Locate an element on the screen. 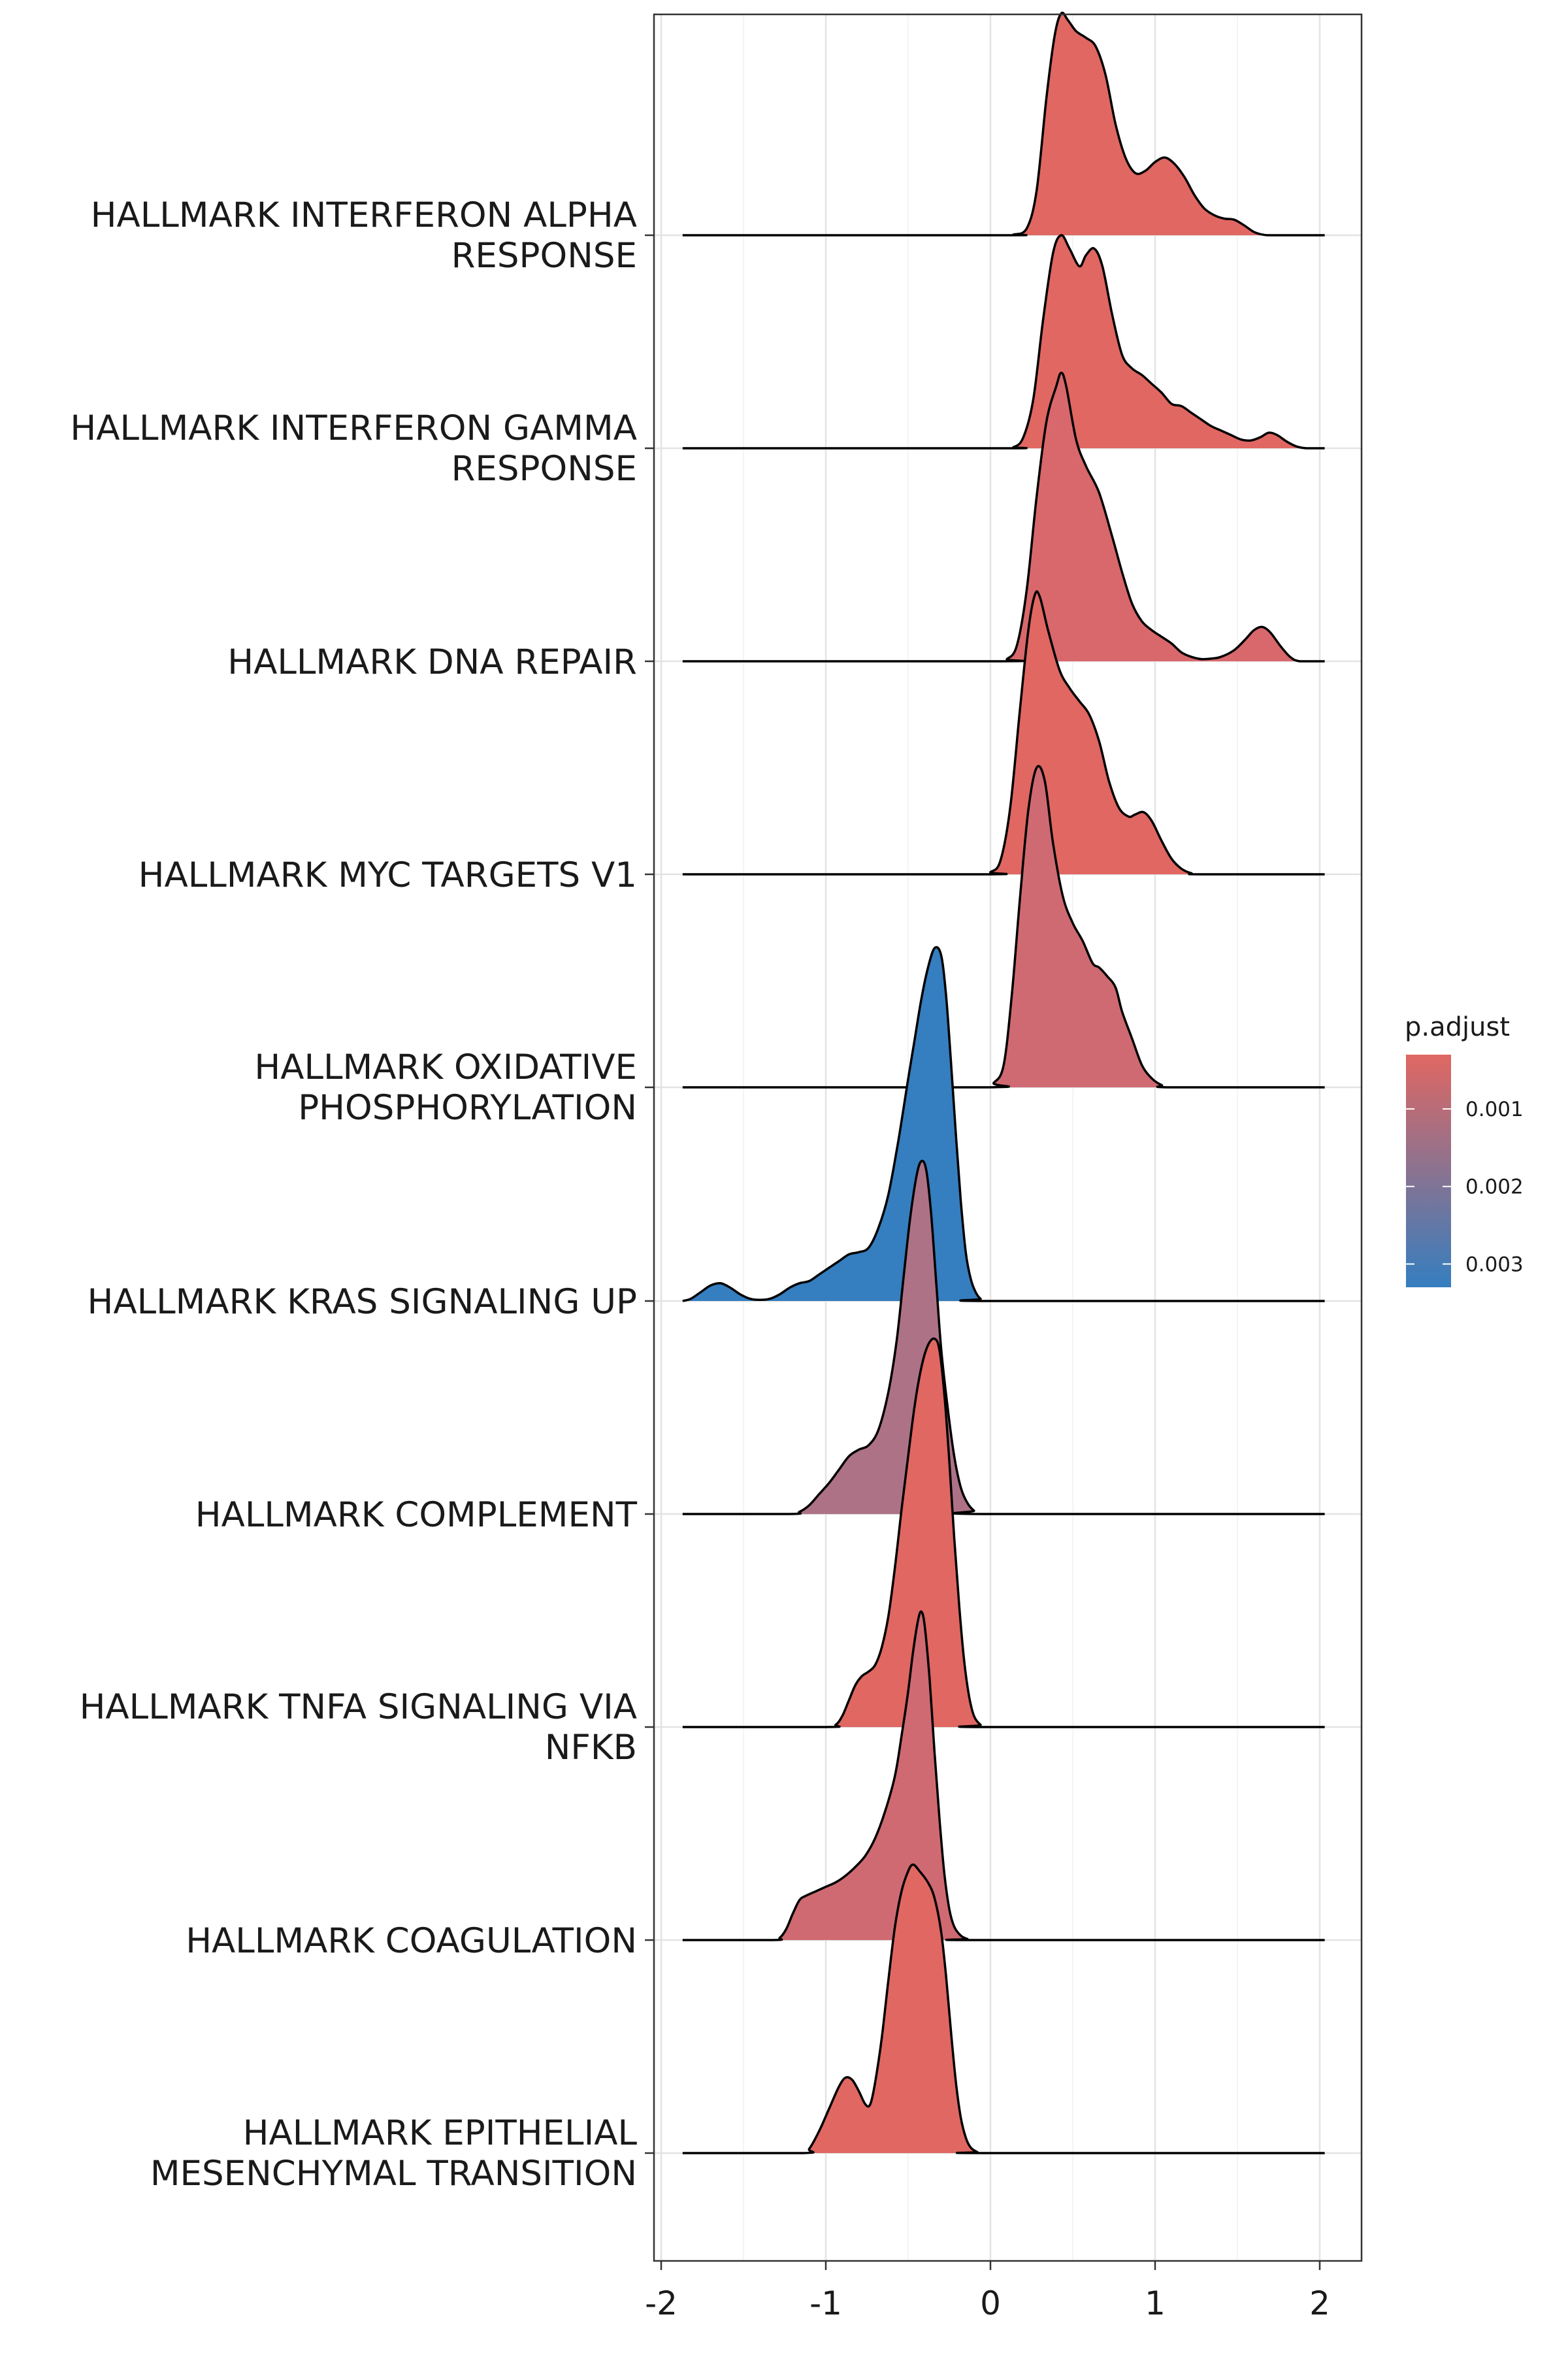  x-tick-label: 0 is located at coordinates (990, 2303).